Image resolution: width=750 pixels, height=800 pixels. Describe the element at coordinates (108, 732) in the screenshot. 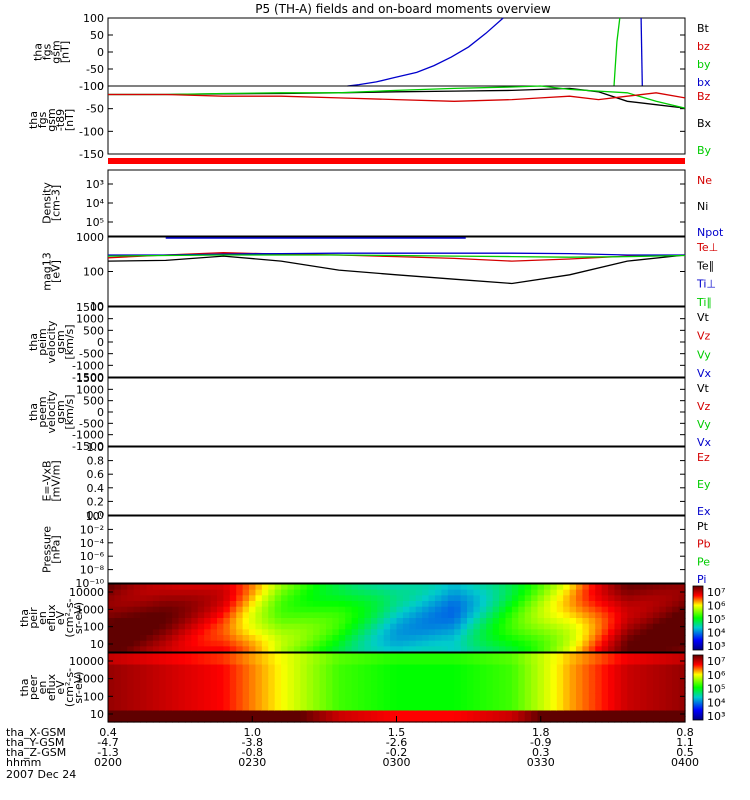

I see `x-axis-value: 0.4` at that location.